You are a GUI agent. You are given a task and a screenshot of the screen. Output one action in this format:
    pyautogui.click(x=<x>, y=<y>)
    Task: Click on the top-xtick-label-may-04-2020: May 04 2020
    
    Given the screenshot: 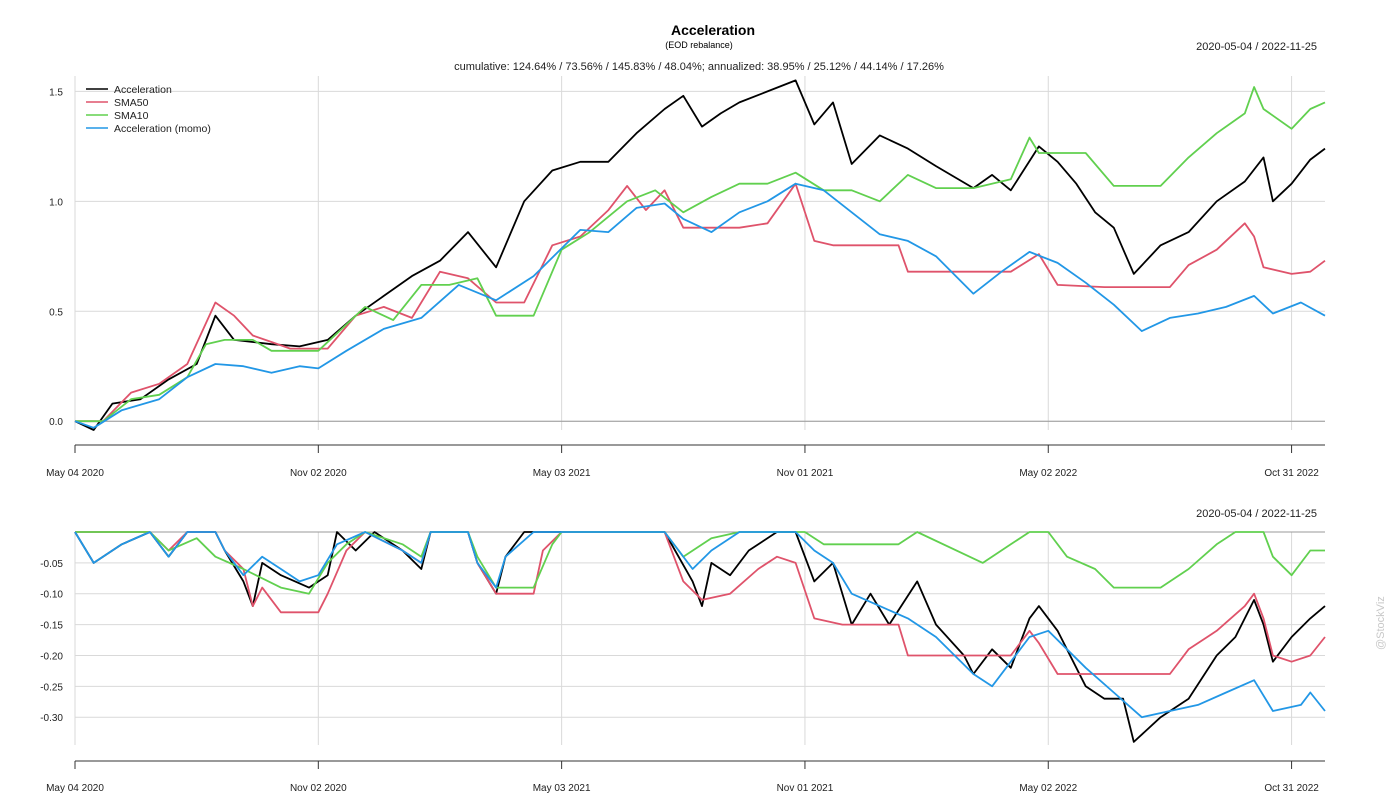 What is the action you would take?
    pyautogui.click(x=75, y=473)
    